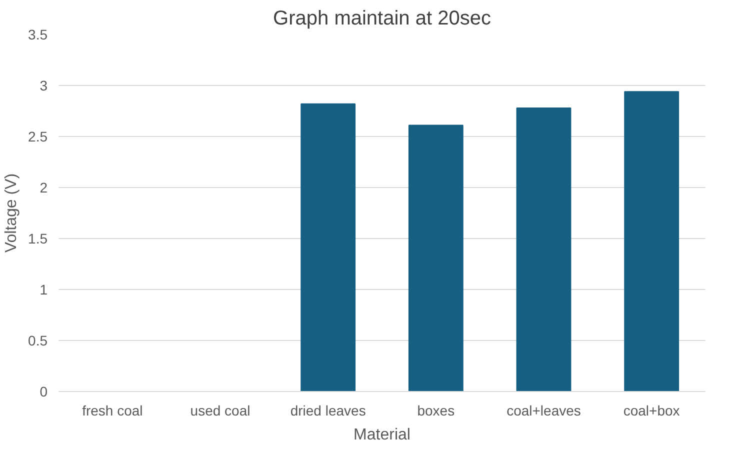 The image size is (739, 450). What do you see at coordinates (38, 340) in the screenshot?
I see `y-tick-label: 0.5` at bounding box center [38, 340].